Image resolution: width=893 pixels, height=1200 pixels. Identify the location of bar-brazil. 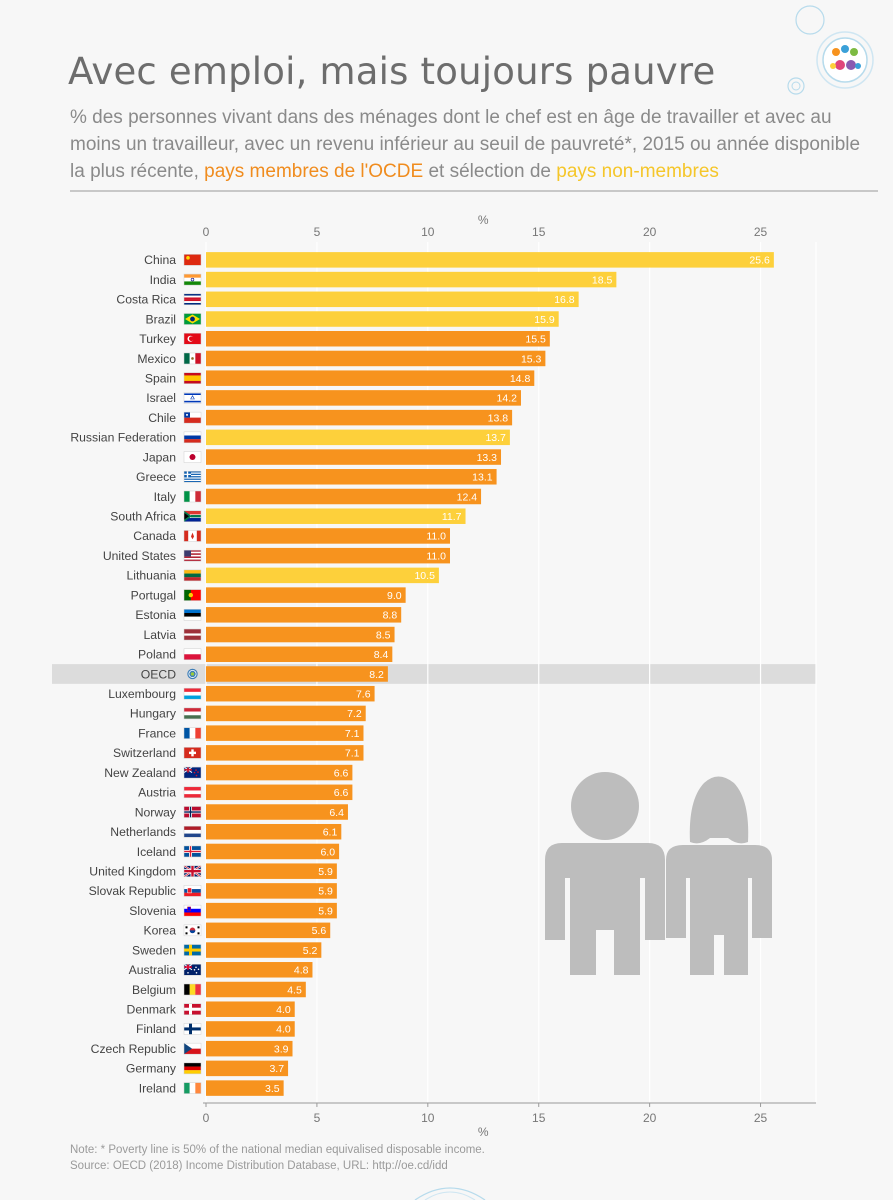
(382, 319).